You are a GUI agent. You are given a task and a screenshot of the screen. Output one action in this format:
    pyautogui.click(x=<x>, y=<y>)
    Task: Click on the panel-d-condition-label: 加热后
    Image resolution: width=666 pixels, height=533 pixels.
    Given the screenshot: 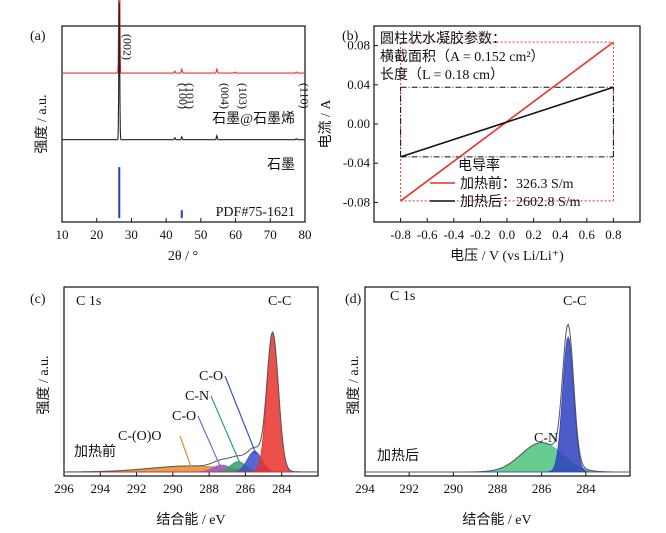 What is the action you would take?
    pyautogui.click(x=398, y=456)
    